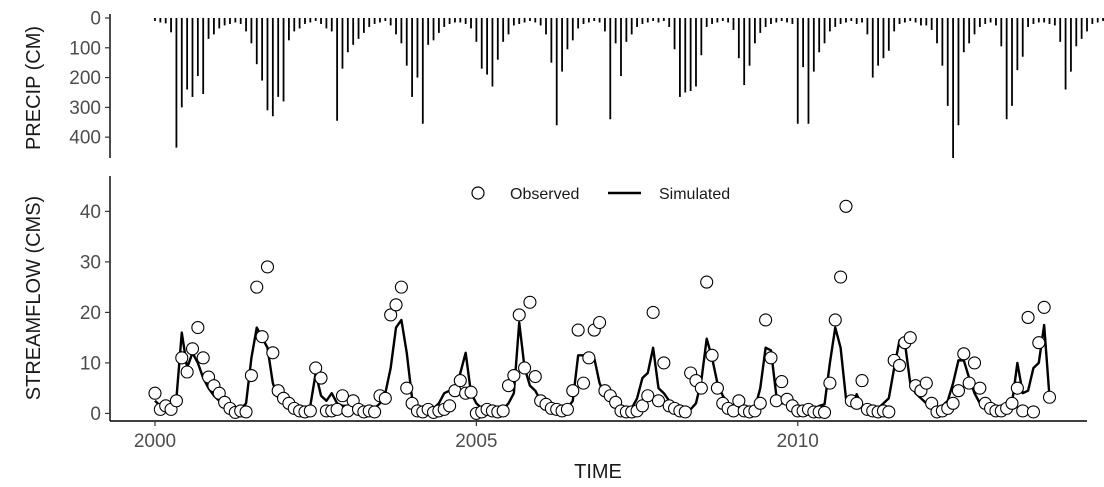  I want to click on flow-y-tick-label: 30, so click(90, 262).